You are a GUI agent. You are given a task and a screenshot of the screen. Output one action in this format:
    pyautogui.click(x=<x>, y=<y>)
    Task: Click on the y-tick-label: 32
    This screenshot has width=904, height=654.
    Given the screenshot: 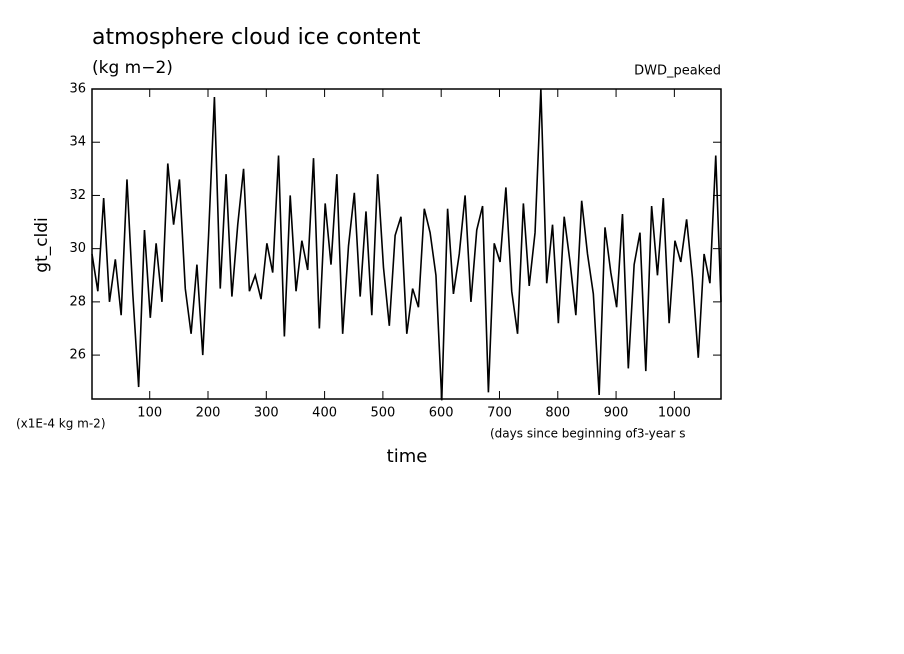 What is the action you would take?
    pyautogui.click(x=77, y=195)
    